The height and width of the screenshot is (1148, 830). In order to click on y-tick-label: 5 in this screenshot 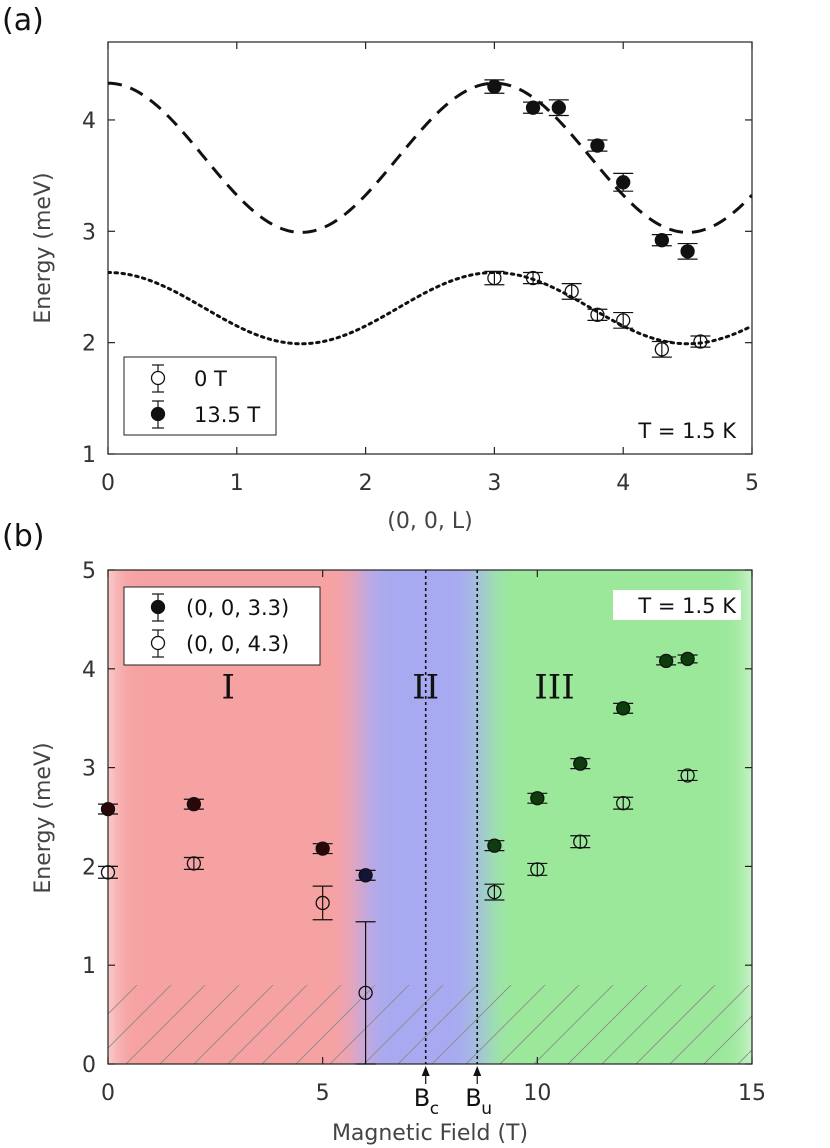, I will do `click(89, 571)`.